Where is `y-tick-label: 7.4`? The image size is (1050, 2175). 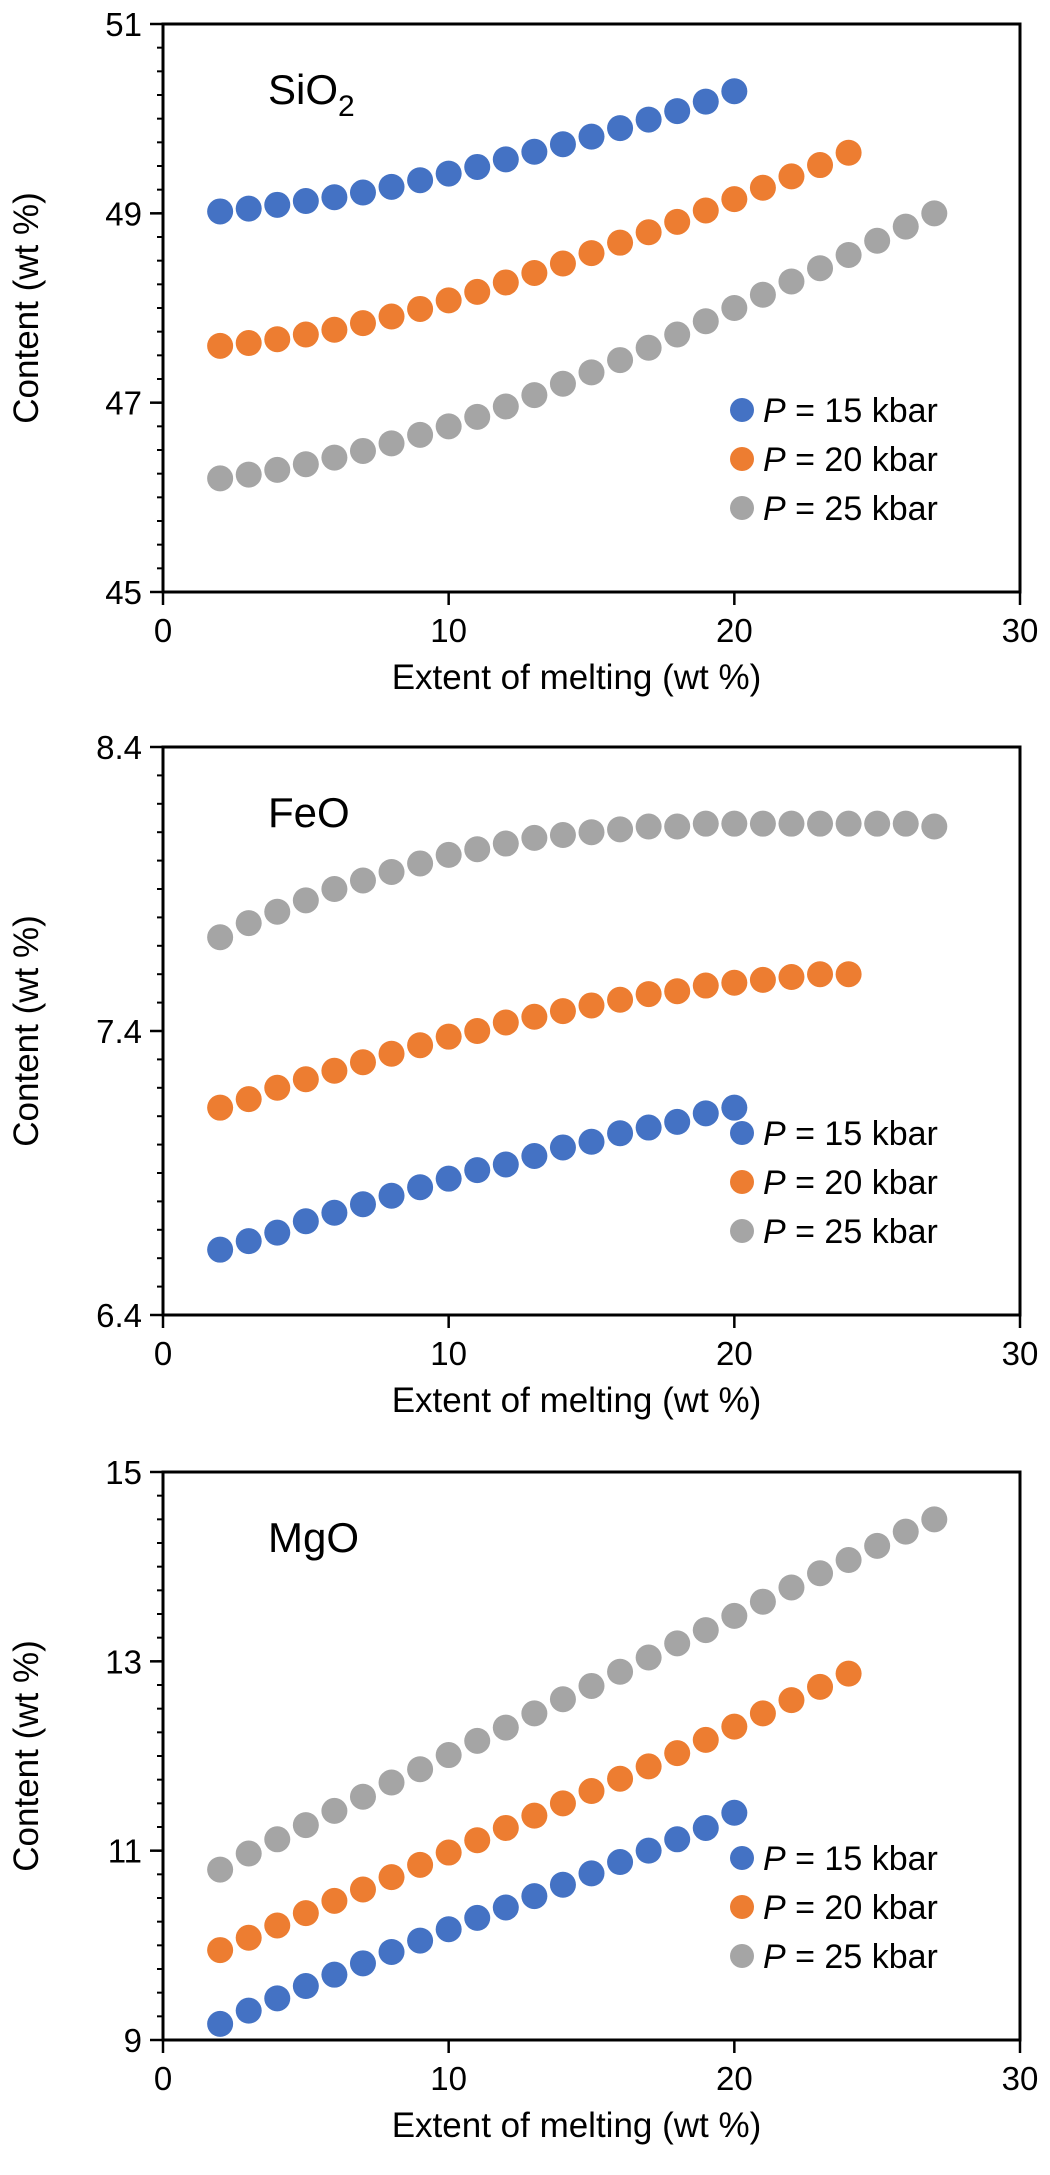
y-tick-label: 7.4 is located at coordinates (119, 1031).